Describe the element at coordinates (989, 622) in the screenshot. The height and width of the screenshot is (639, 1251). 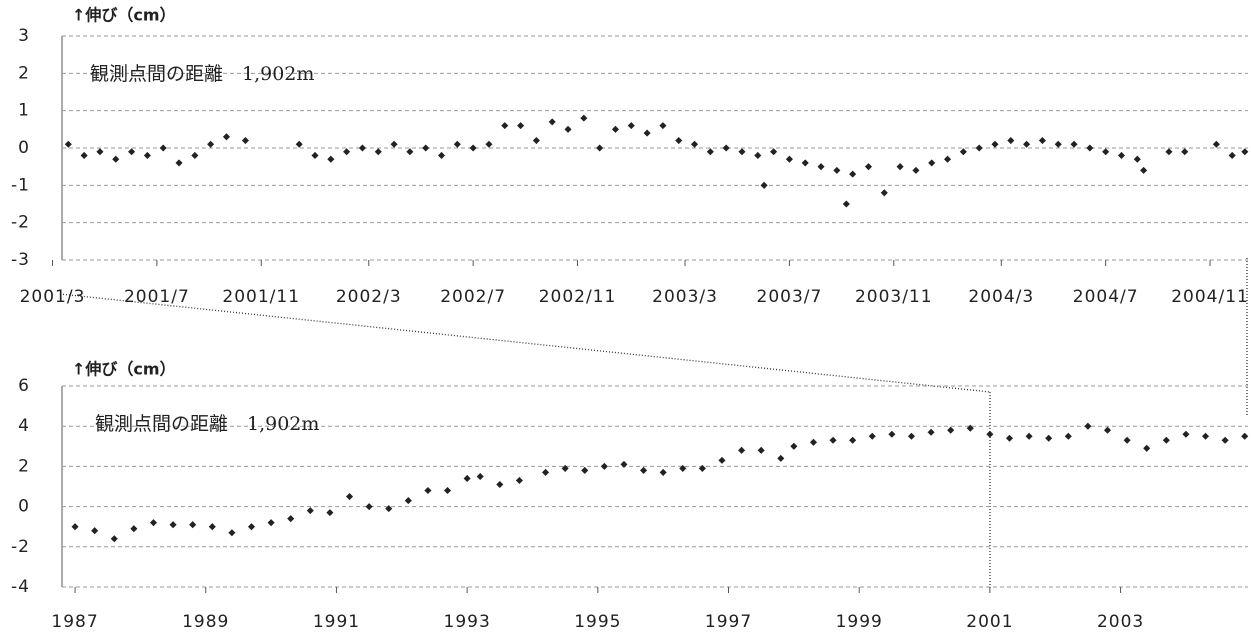
I see `x-tick-label: 2001` at that location.